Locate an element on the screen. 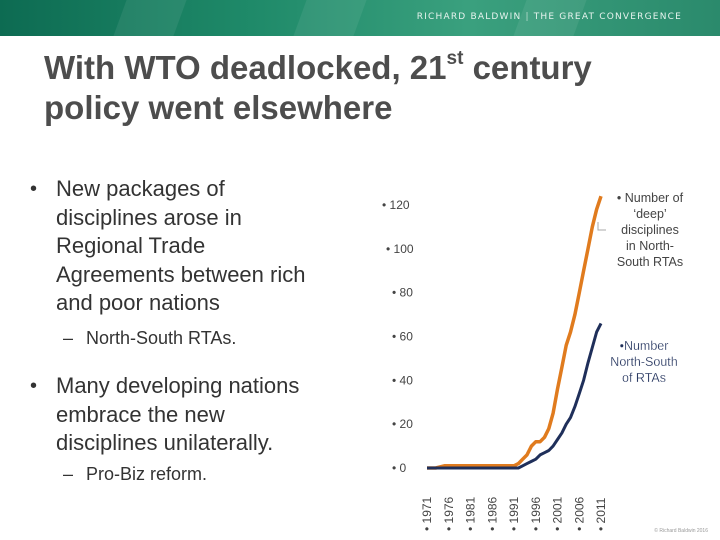 This screenshot has height=540, width=720. title-line-1-main: With WTO deadlocked, 21 is located at coordinates (245, 67).